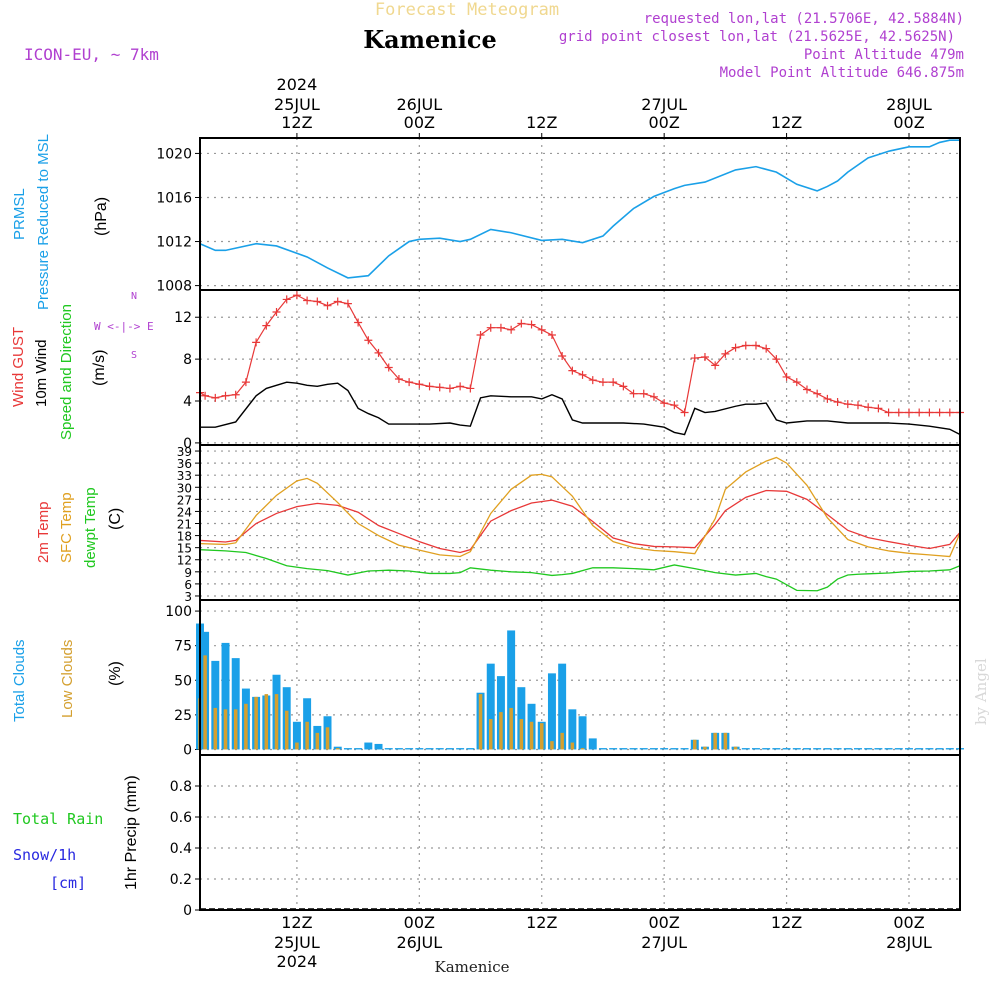 The height and width of the screenshot is (1000, 1000). What do you see at coordinates (115, 519) in the screenshot?
I see `temp-unit: (C)` at bounding box center [115, 519].